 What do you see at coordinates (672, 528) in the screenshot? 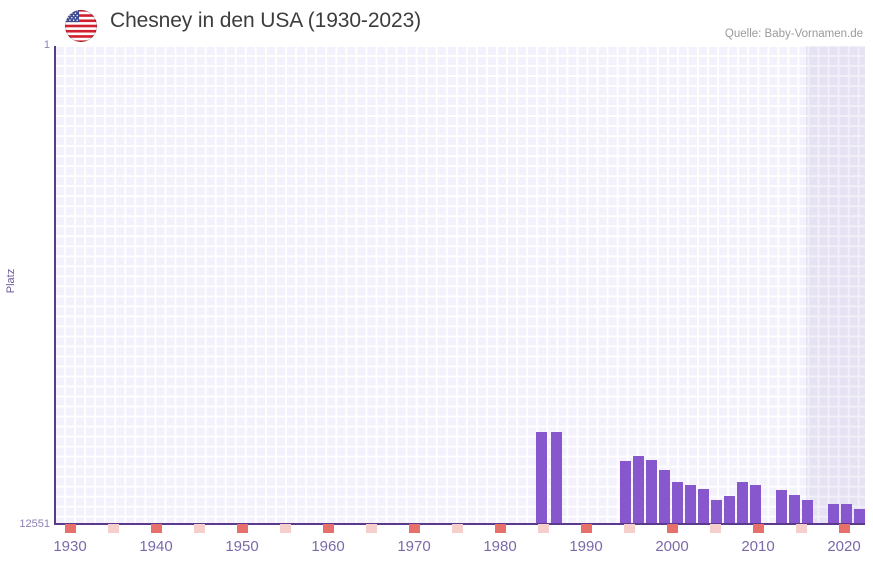
I see `x-tick-2000` at bounding box center [672, 528].